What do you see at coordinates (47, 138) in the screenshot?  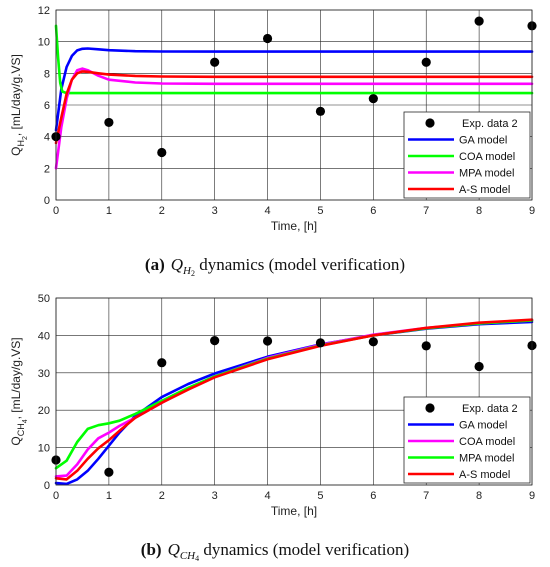 I see `y-tick-label: 4` at bounding box center [47, 138].